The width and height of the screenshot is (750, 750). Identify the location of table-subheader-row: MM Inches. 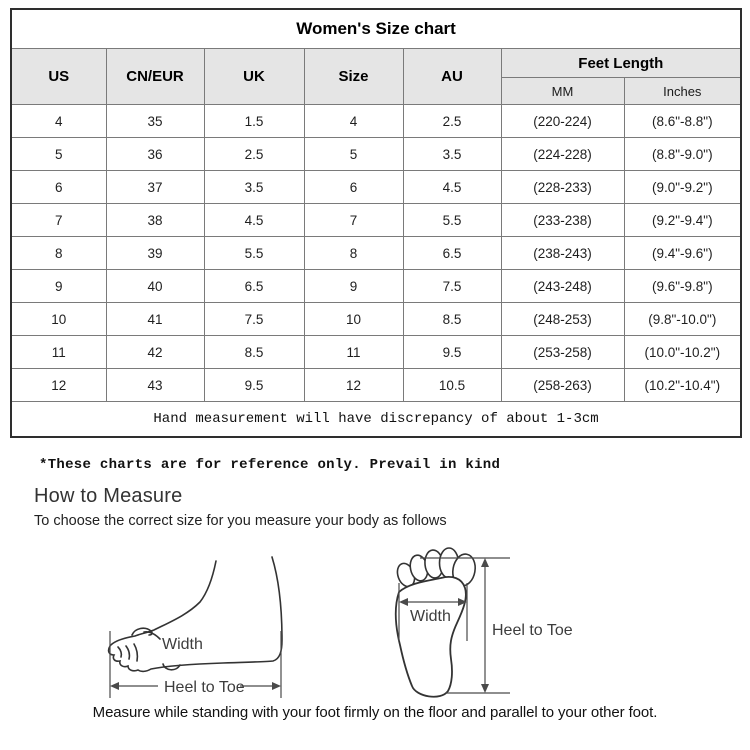
(376, 91).